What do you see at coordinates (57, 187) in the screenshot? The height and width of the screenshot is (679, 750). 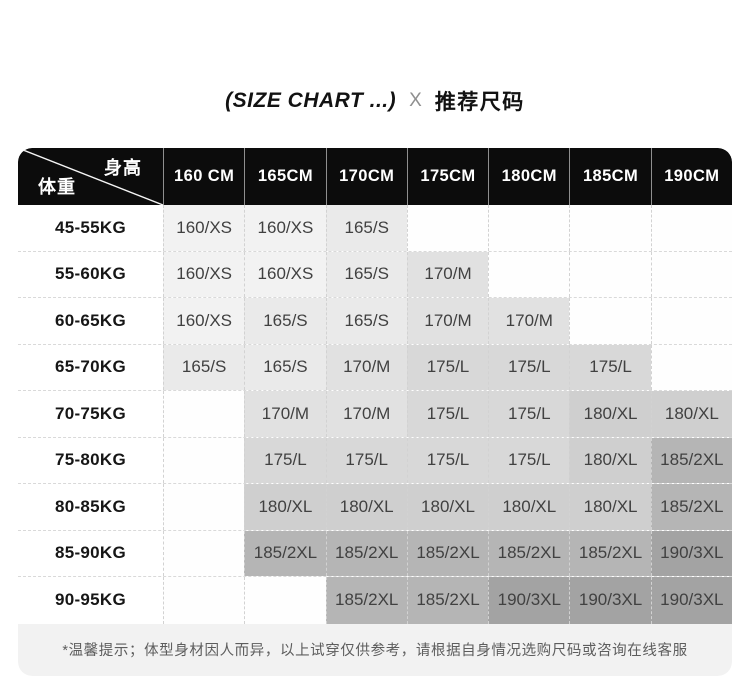 I see `corner-label-weight: 体重` at bounding box center [57, 187].